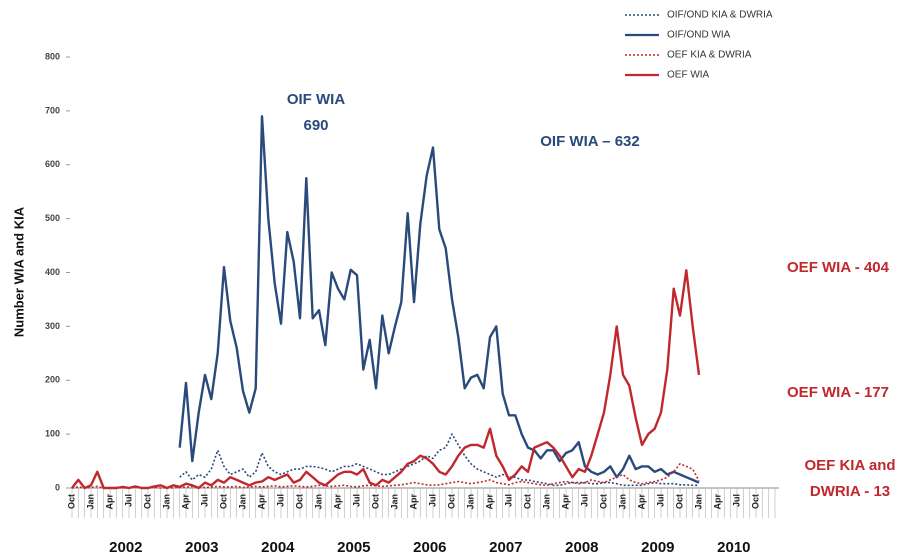 The image size is (906, 560). Describe the element at coordinates (429, 547) in the screenshot. I see `year-label: 2006` at that location.